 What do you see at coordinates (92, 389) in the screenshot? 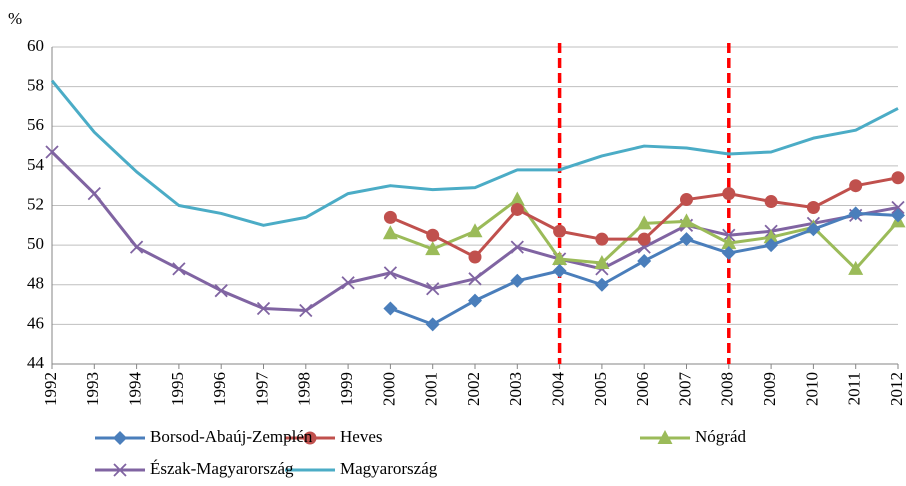
I see `x-tick-label: 1993` at bounding box center [92, 389].